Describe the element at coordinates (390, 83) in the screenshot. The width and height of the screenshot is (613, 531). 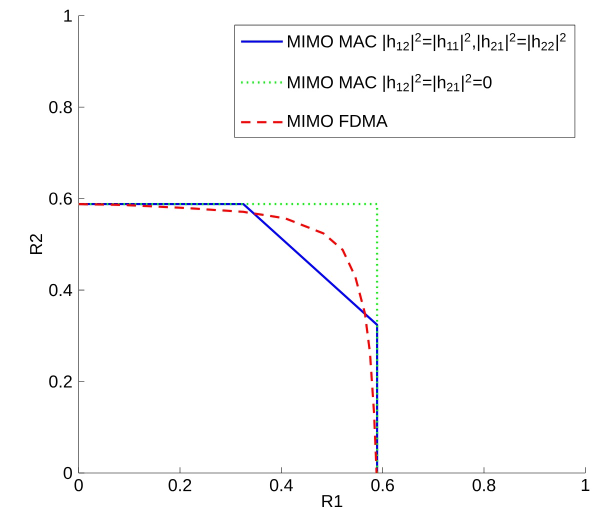
I see `text: MIMO MAC |h$_{12}$|$^{2}$=|h$_{21}$|$^{2}$=0` at that location.